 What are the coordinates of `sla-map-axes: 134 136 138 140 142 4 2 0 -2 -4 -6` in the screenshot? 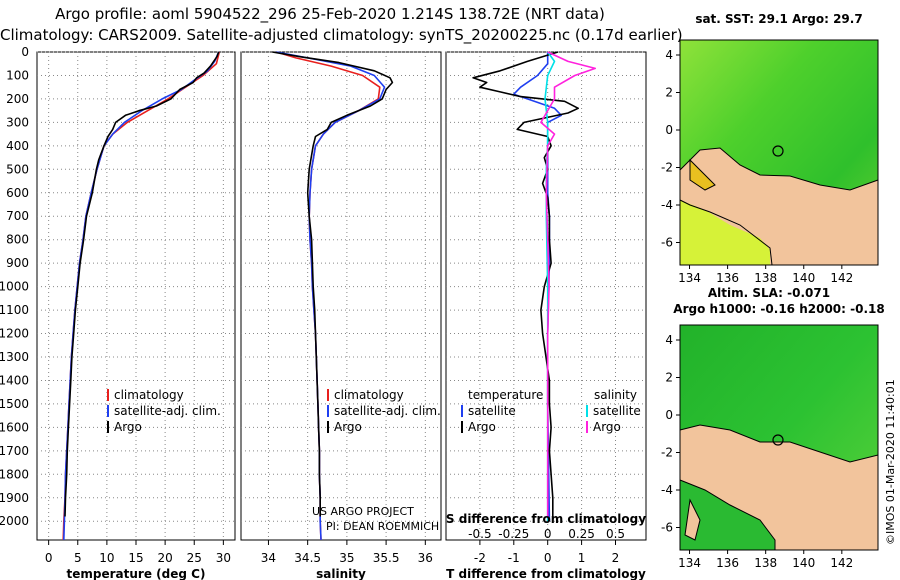 It's located at (757, 451).